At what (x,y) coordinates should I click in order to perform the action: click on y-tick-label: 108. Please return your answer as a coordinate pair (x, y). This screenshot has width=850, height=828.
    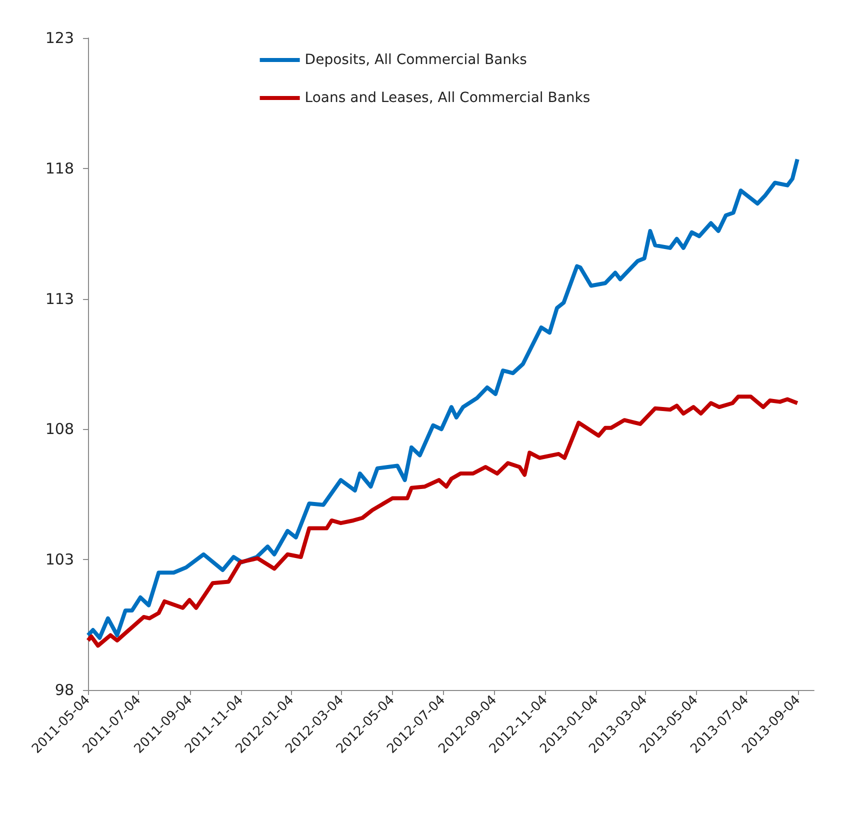
    Looking at the image, I should click on (59, 429).